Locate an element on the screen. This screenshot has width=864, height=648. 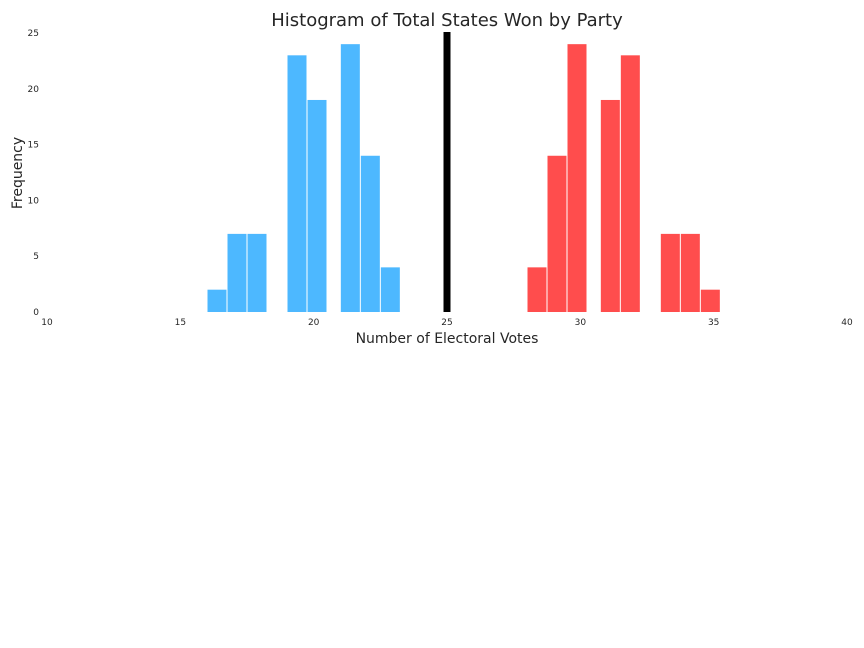
x-ticks-group: 10 15 20 25 30 35 40 is located at coordinates (447, 323).